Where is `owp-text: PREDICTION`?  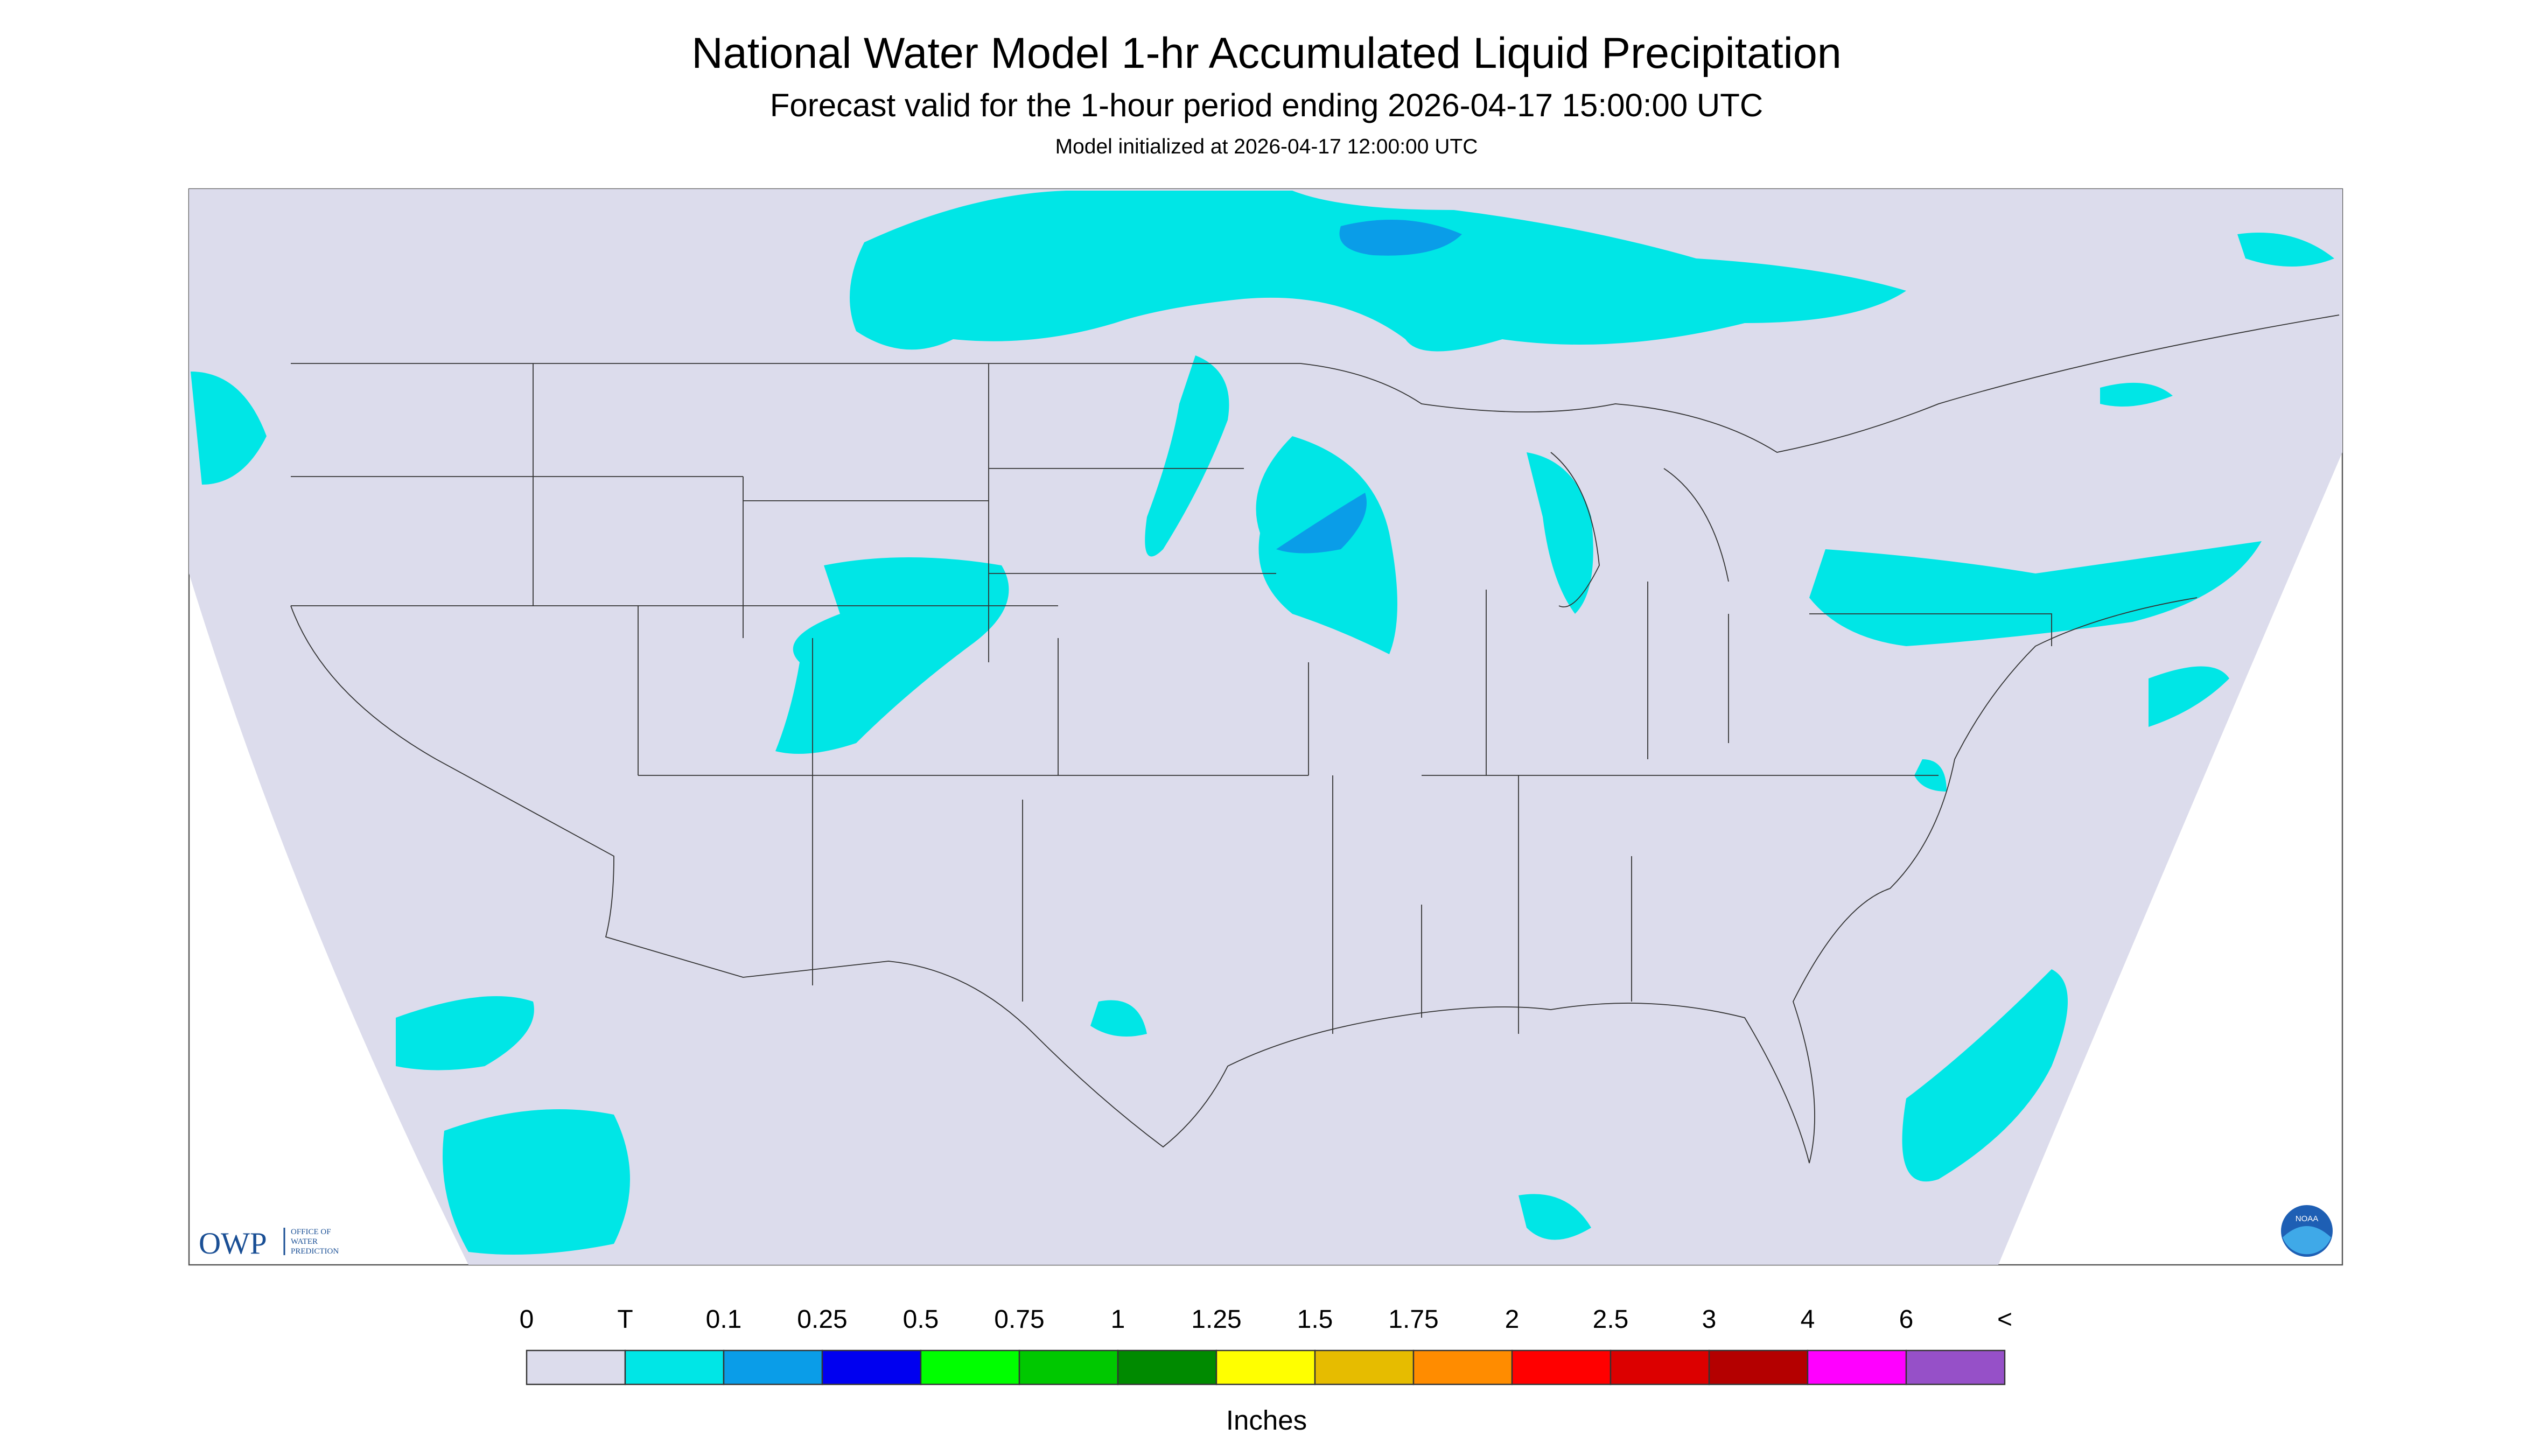
owp-text: PREDICTION is located at coordinates (315, 1251).